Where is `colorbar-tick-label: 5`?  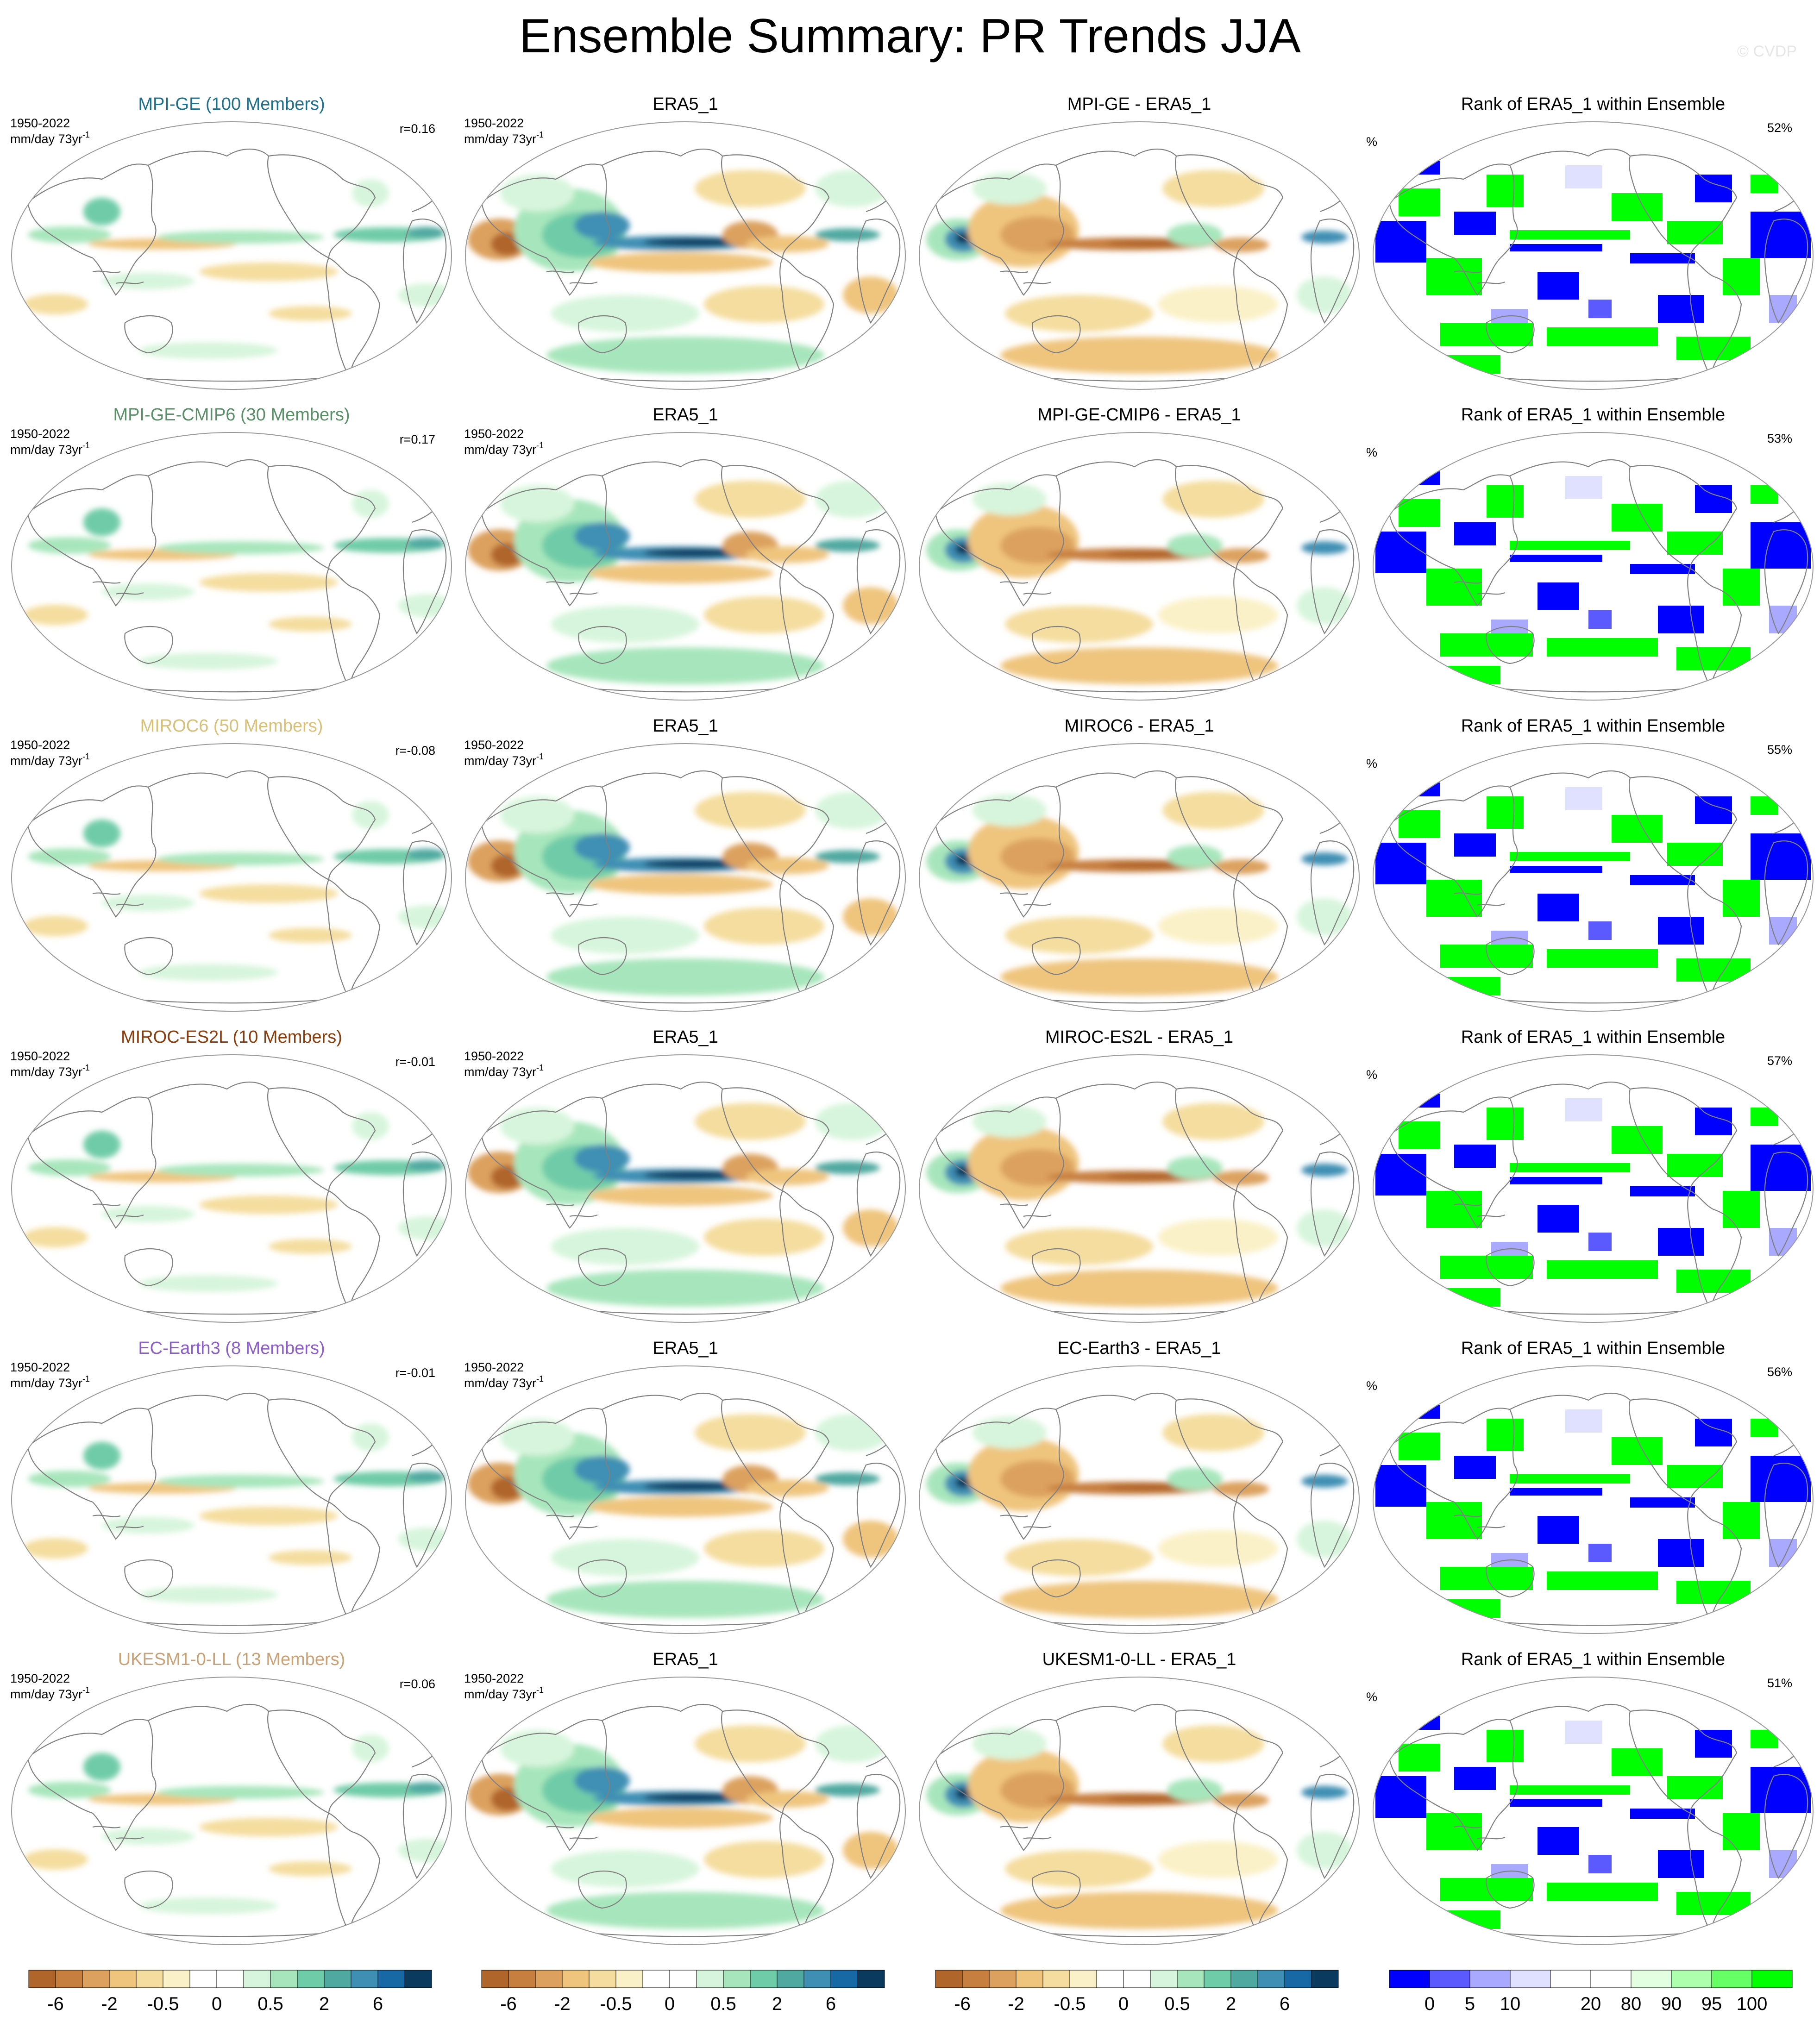 colorbar-tick-label: 5 is located at coordinates (1470, 2004).